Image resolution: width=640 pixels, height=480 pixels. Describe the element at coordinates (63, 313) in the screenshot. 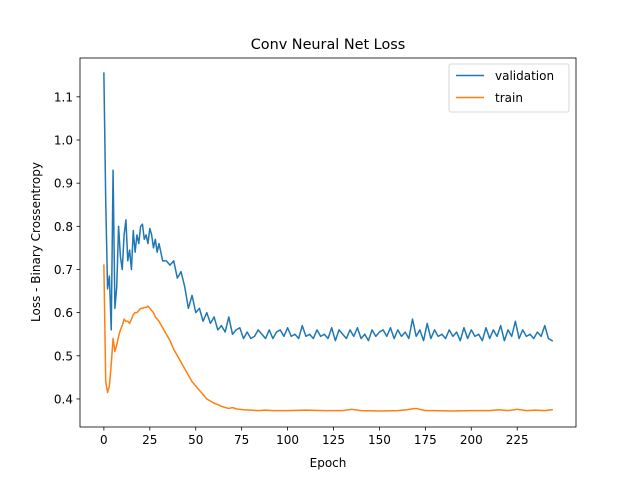

I see `y-tick-label: 0.6` at that location.